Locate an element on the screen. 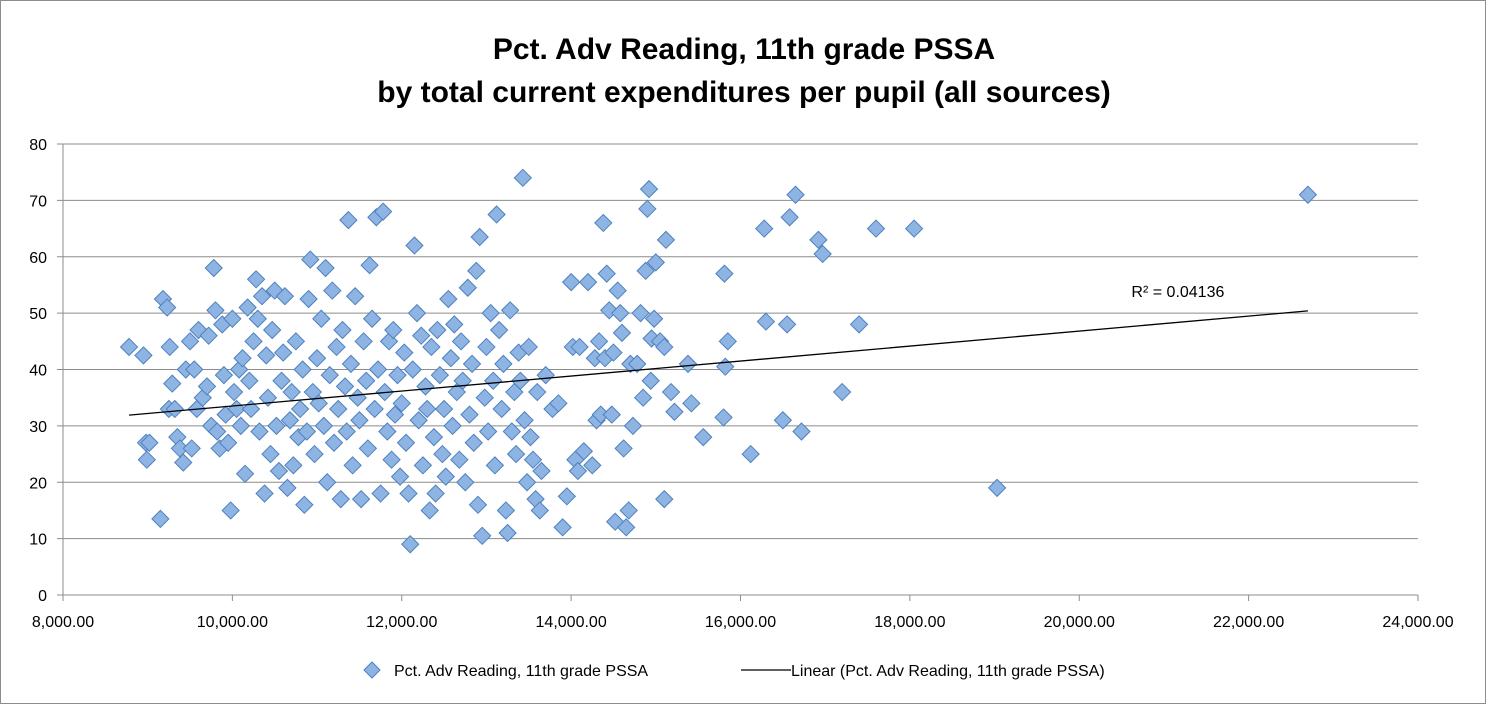  legend-marker-diamond is located at coordinates (372, 670).